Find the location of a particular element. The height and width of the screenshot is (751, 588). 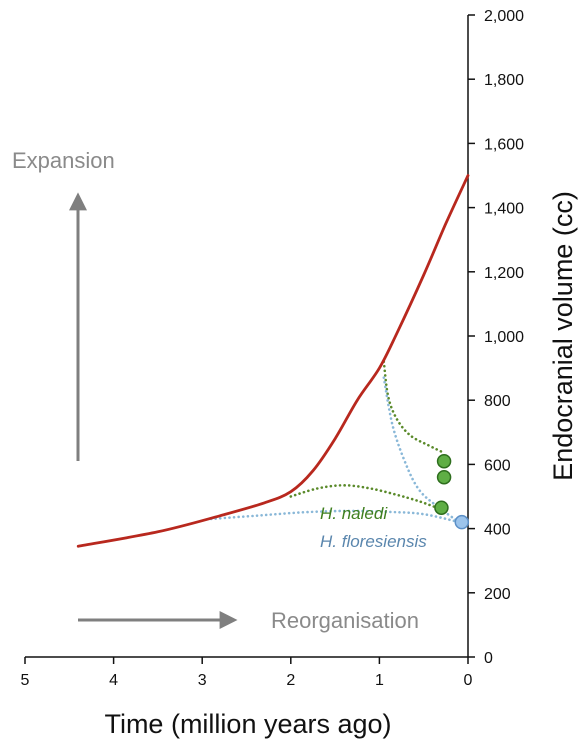

y-tick-label: 1,000 is located at coordinates (504, 337).